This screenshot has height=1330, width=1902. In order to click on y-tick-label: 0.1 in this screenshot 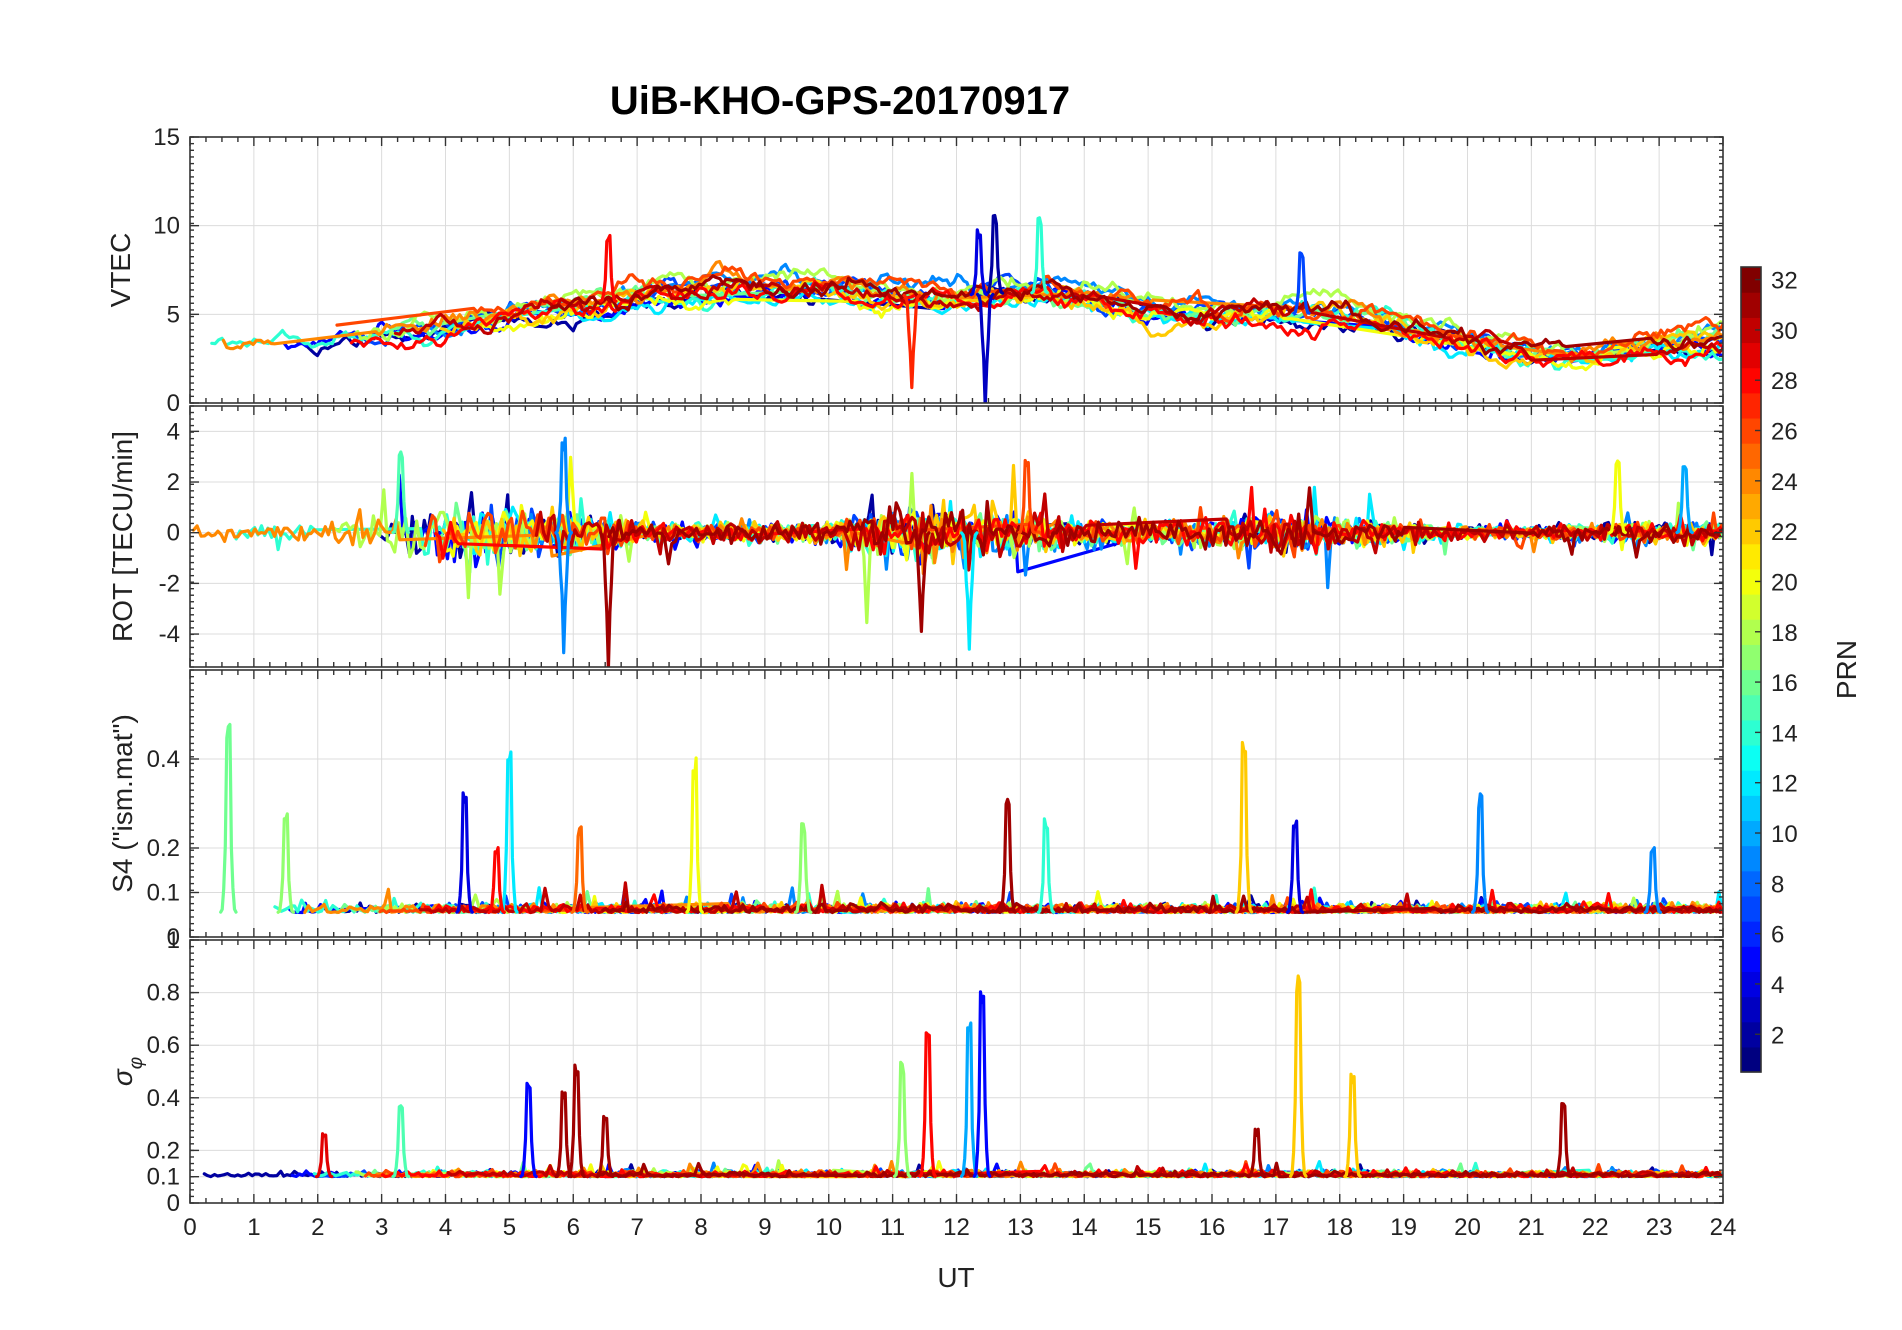, I will do `click(163, 893)`.